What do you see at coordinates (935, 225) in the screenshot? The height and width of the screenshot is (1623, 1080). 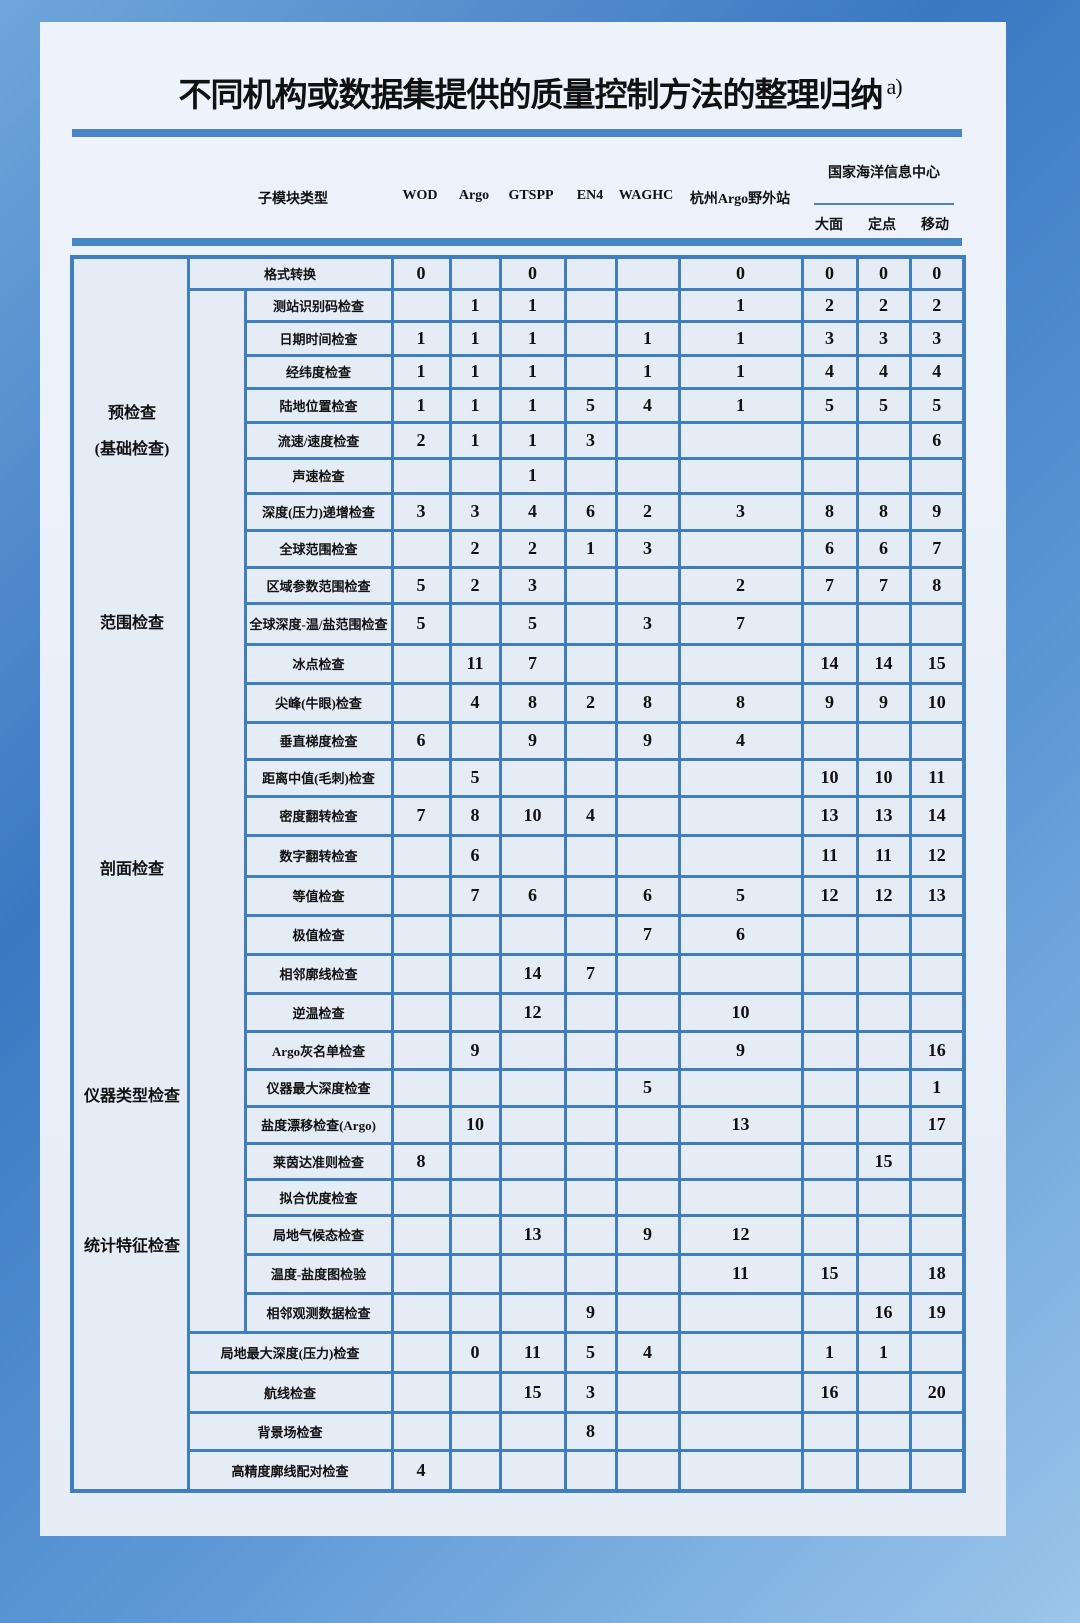 I see `header-nmdis-mobile: 移动` at bounding box center [935, 225].